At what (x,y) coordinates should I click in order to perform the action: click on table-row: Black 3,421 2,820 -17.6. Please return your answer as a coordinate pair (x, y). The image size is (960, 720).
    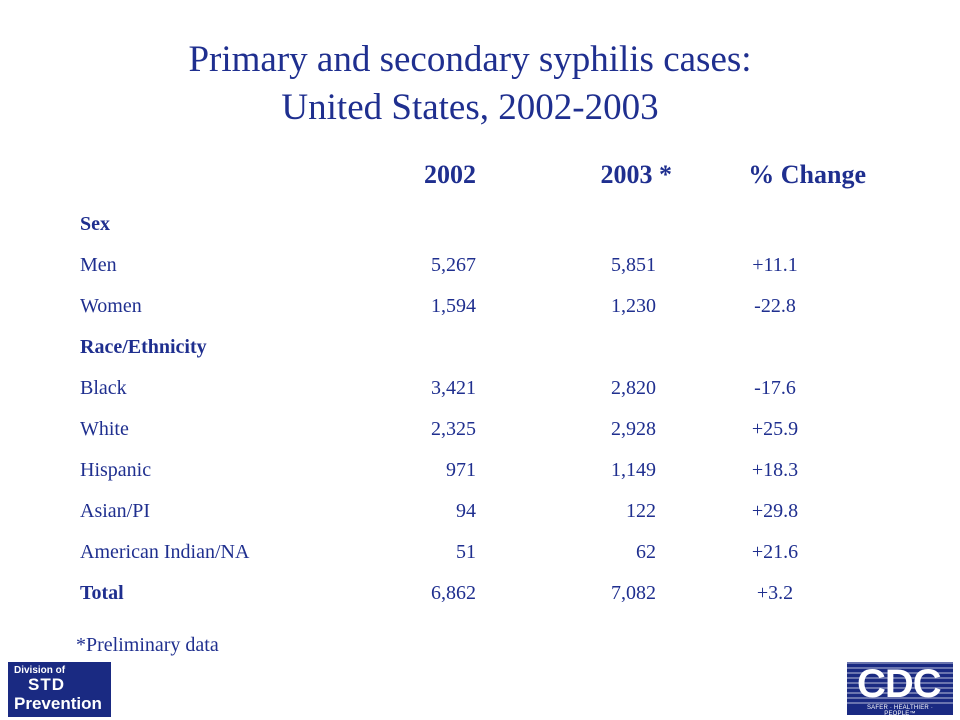
    Looking at the image, I should click on (480, 389).